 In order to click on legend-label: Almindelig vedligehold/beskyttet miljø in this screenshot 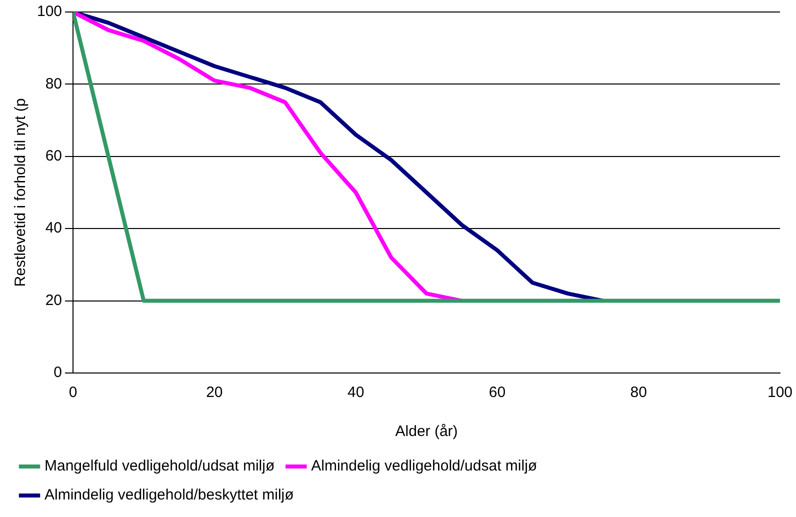, I will do `click(169, 495)`.